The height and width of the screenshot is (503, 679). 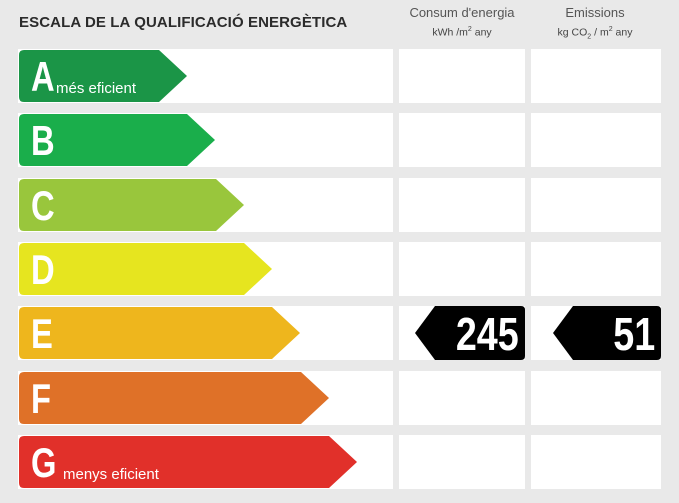 I want to click on rating-row-b: B, so click(x=339, y=140).